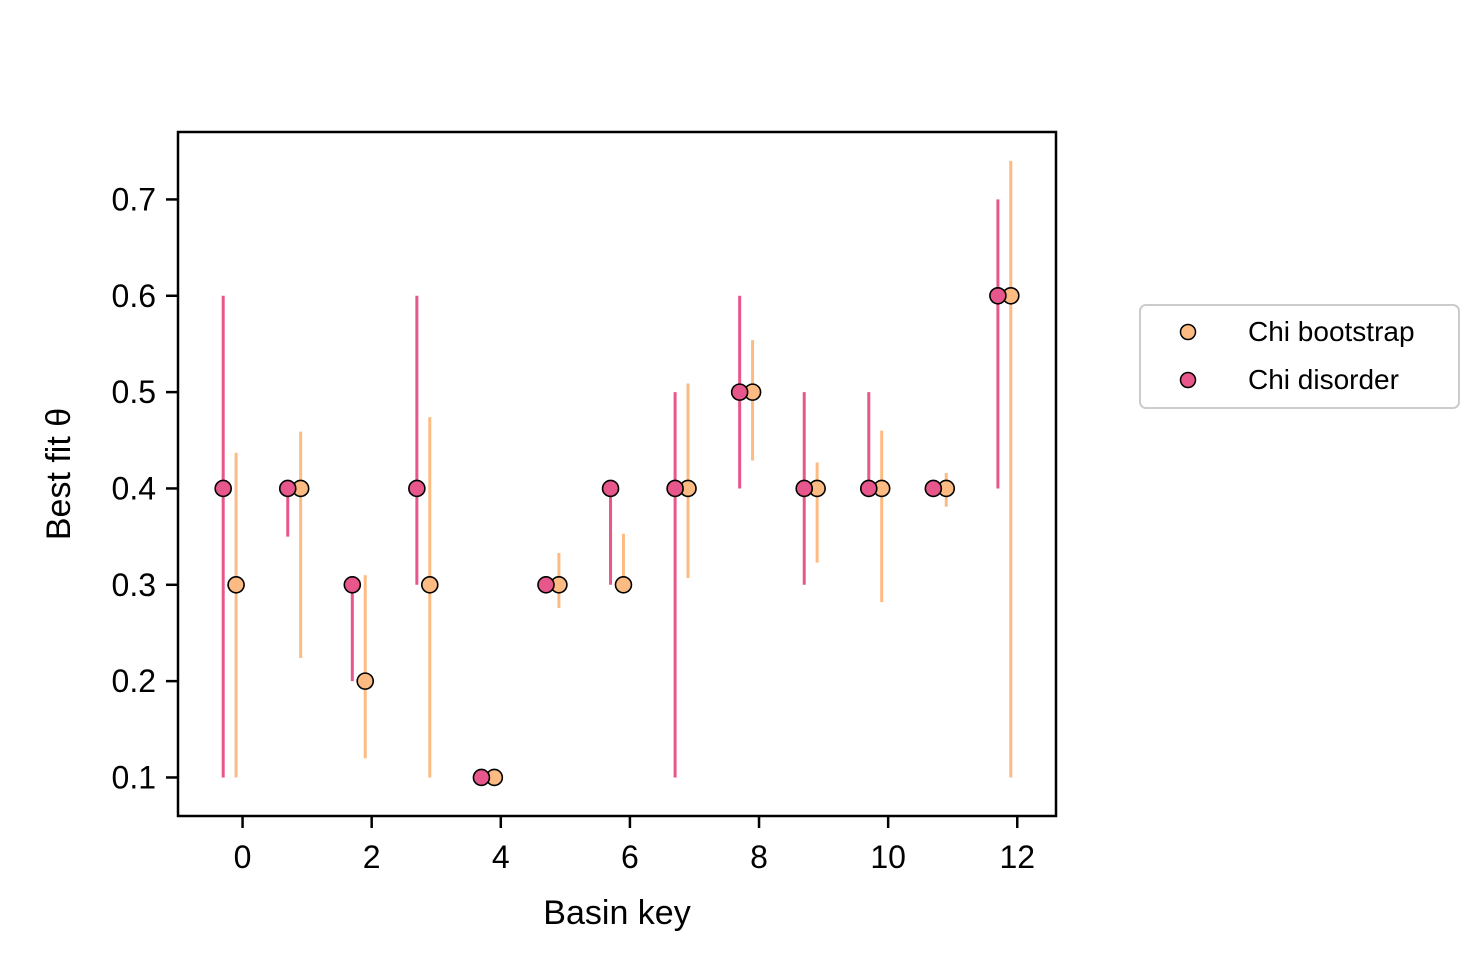 This screenshot has height=960, width=1476. Describe the element at coordinates (888, 857) in the screenshot. I see `x-tick-label: 10` at that location.